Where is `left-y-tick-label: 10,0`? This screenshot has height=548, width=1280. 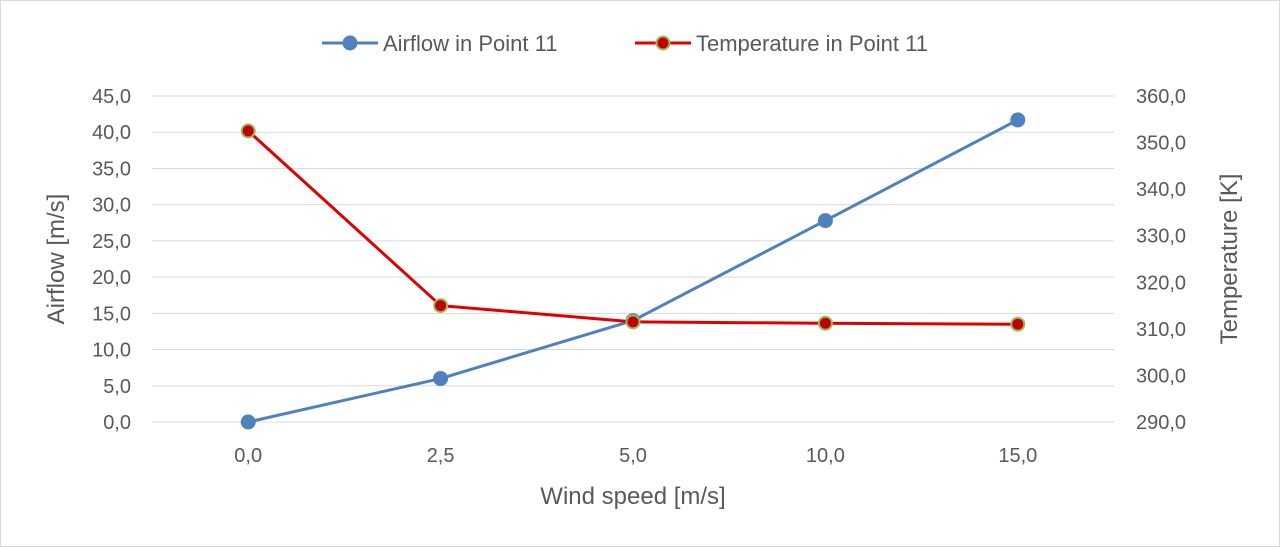 left-y-tick-label: 10,0 is located at coordinates (111, 351).